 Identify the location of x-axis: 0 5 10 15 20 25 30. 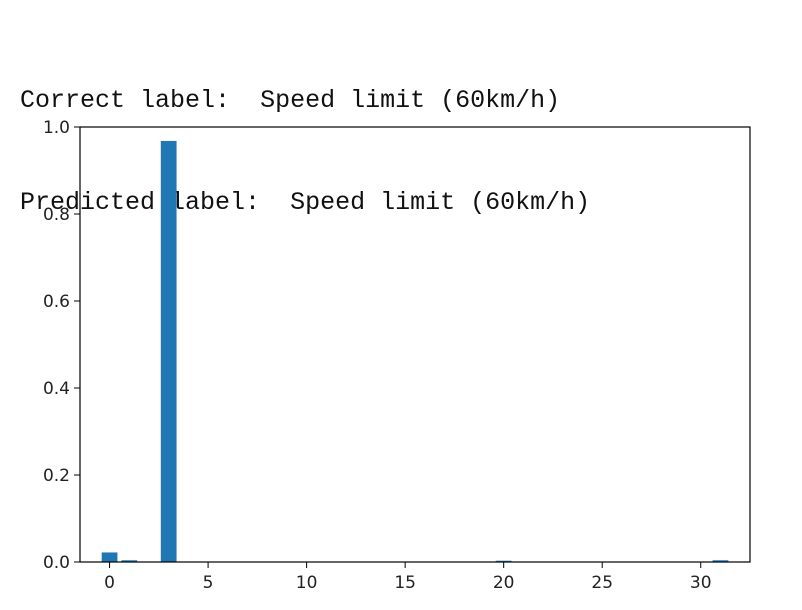
(408, 577).